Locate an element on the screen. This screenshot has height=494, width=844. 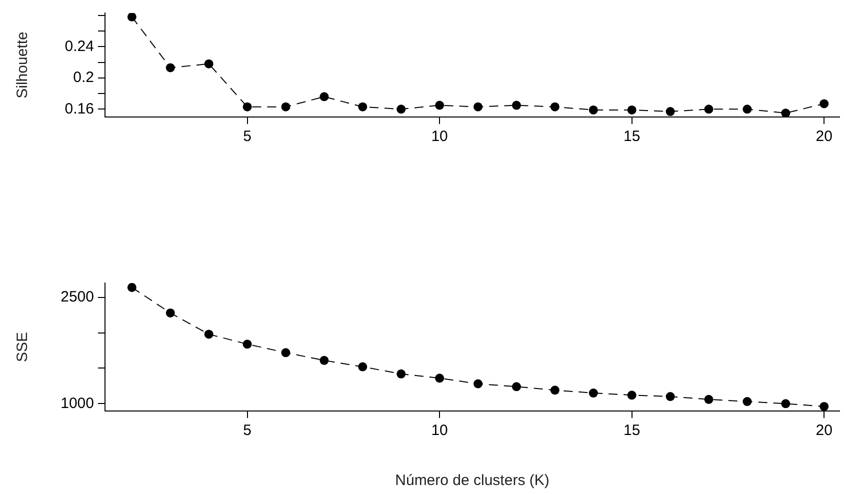
x-axis-title: Número de clusters (K) is located at coordinates (472, 481).